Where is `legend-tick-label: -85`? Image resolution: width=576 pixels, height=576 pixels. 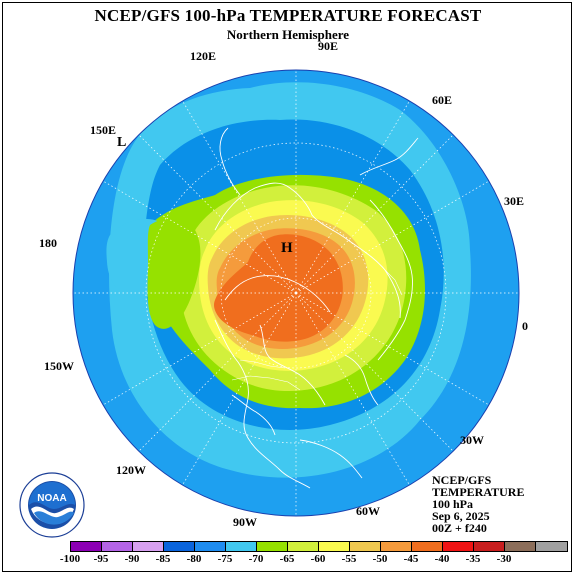
legend-tick-label: -85 is located at coordinates (163, 559).